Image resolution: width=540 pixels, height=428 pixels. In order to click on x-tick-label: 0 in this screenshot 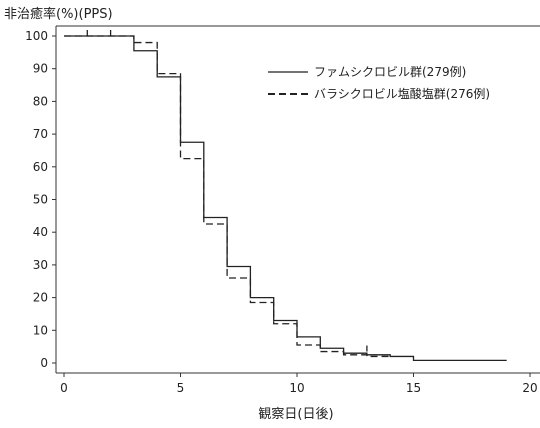, I will do `click(64, 388)`.